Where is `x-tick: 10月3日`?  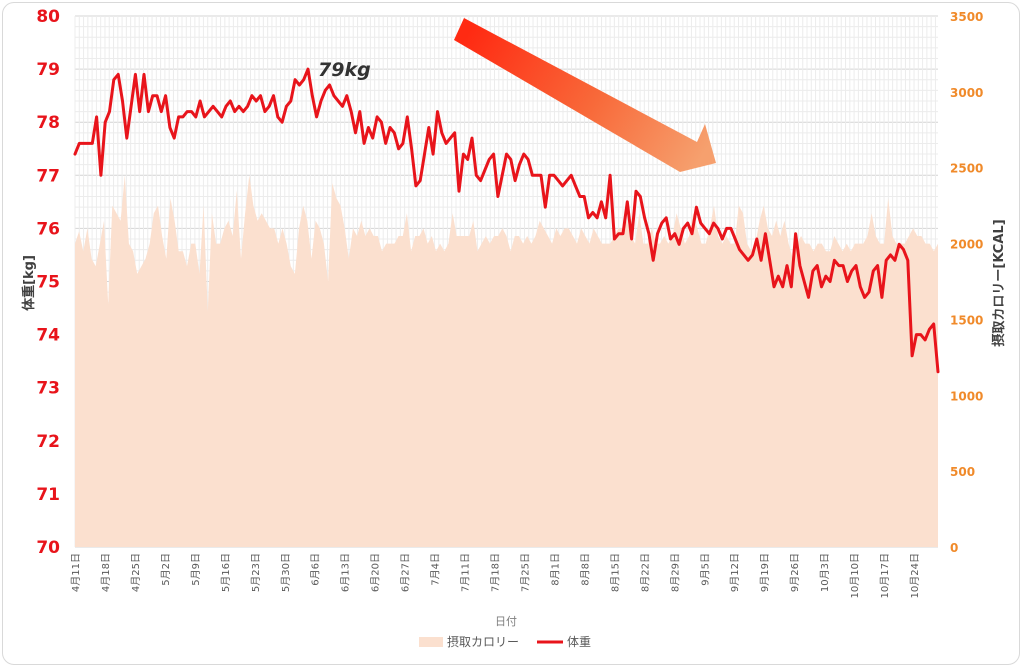
x-tick: 10月3日 is located at coordinates (825, 572).